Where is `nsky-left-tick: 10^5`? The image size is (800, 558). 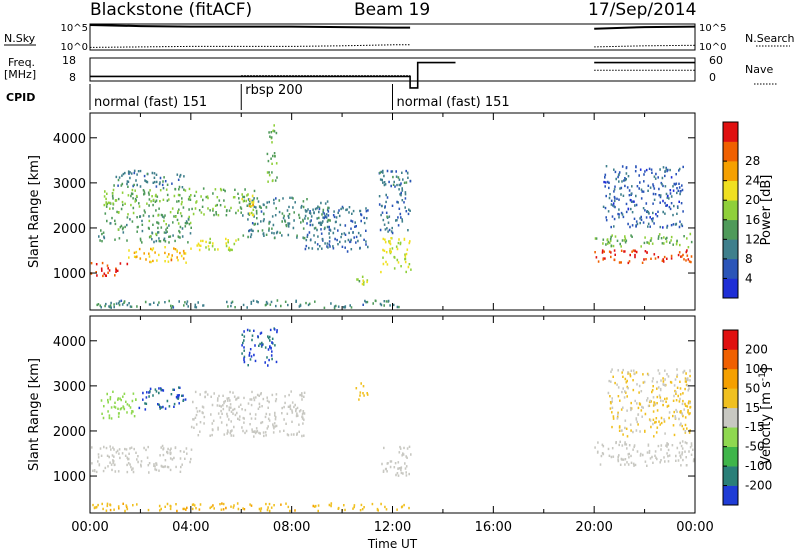 nsky-left-tick: 10^5 is located at coordinates (74, 28).